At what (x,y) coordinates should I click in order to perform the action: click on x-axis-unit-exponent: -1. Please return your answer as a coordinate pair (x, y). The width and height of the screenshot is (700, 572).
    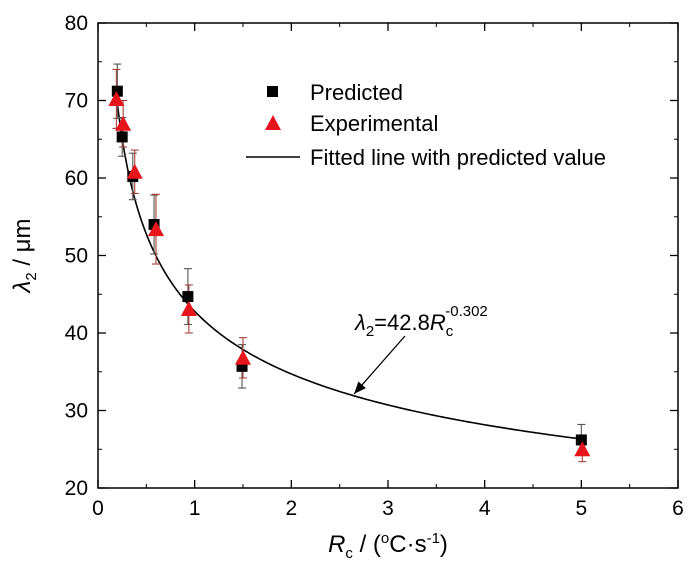
    Looking at the image, I should click on (433, 538).